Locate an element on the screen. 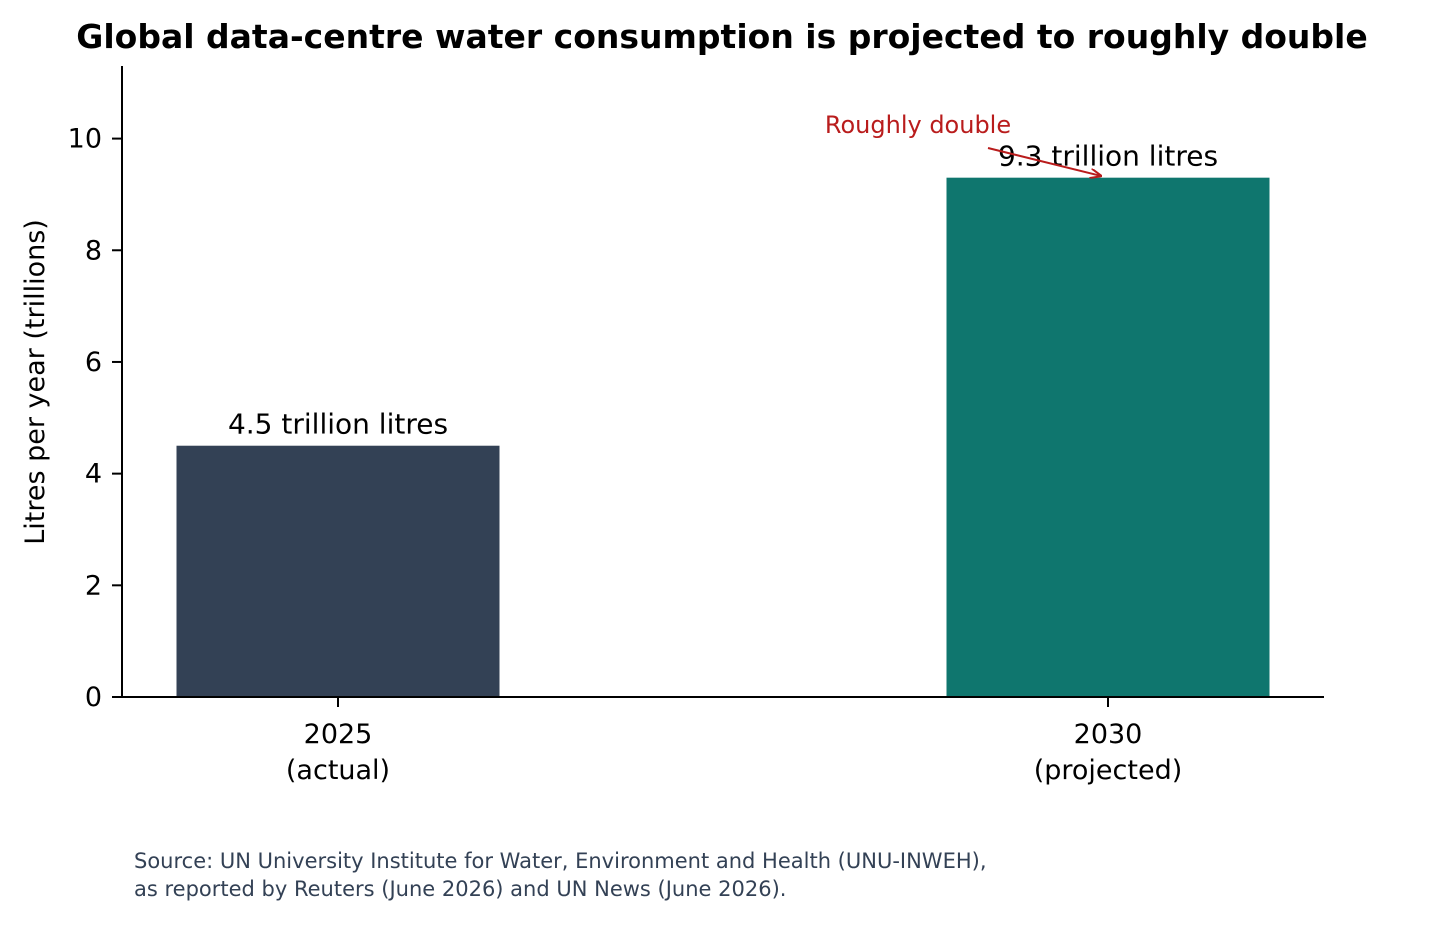 The width and height of the screenshot is (1440, 925). annotation-arrow is located at coordinates (1043, 161).